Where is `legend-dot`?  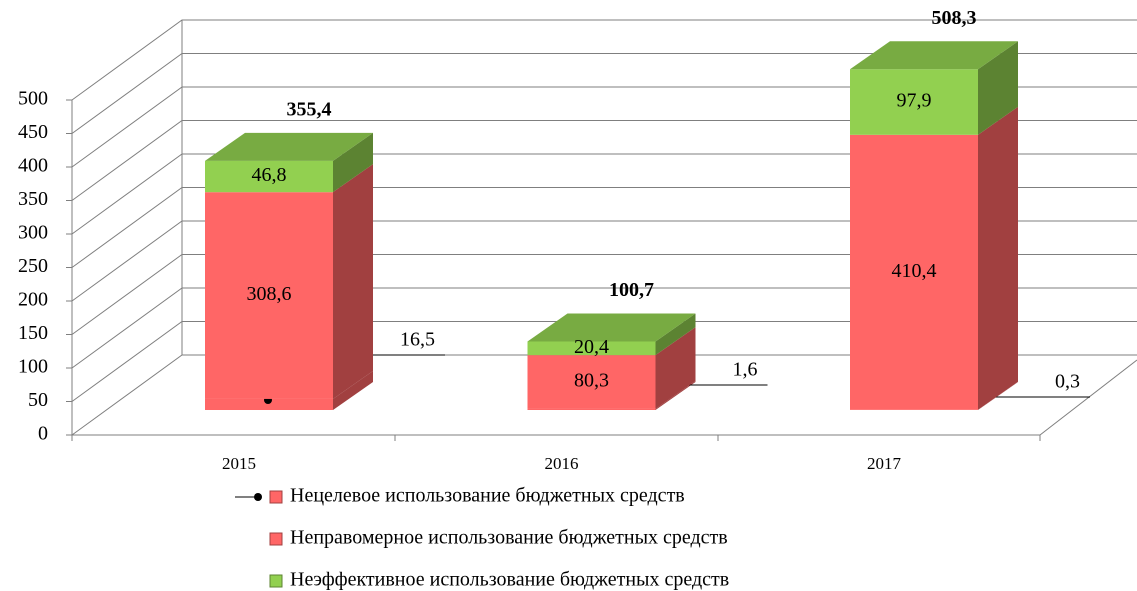 legend-dot is located at coordinates (258, 497).